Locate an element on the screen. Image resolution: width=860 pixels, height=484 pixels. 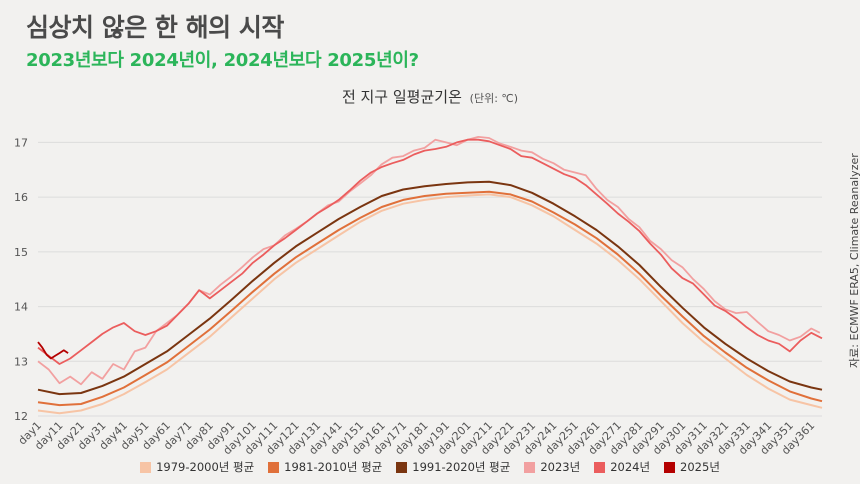
y-tick-label: 16 is located at coordinates (21, 197).